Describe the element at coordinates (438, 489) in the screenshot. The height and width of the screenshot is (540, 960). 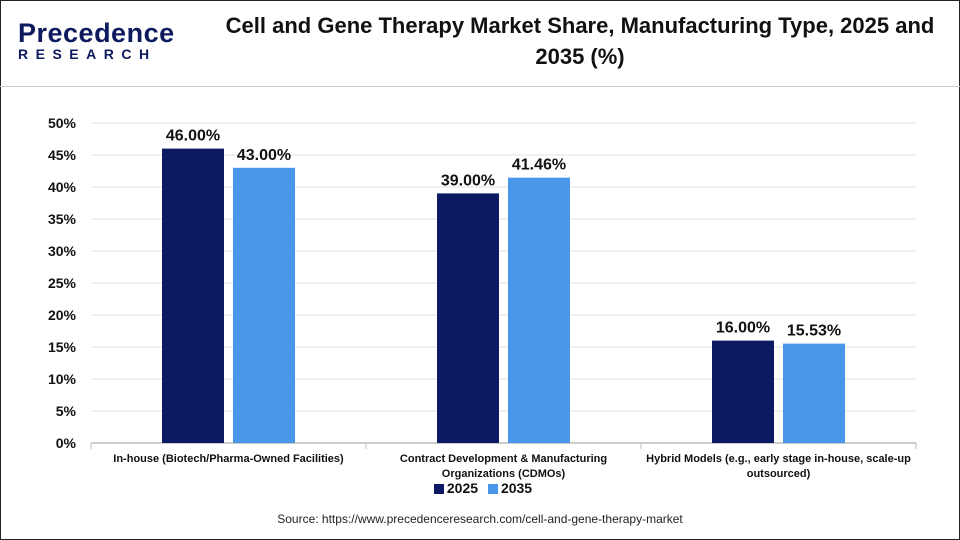
I see `legend-swatch-2025` at that location.